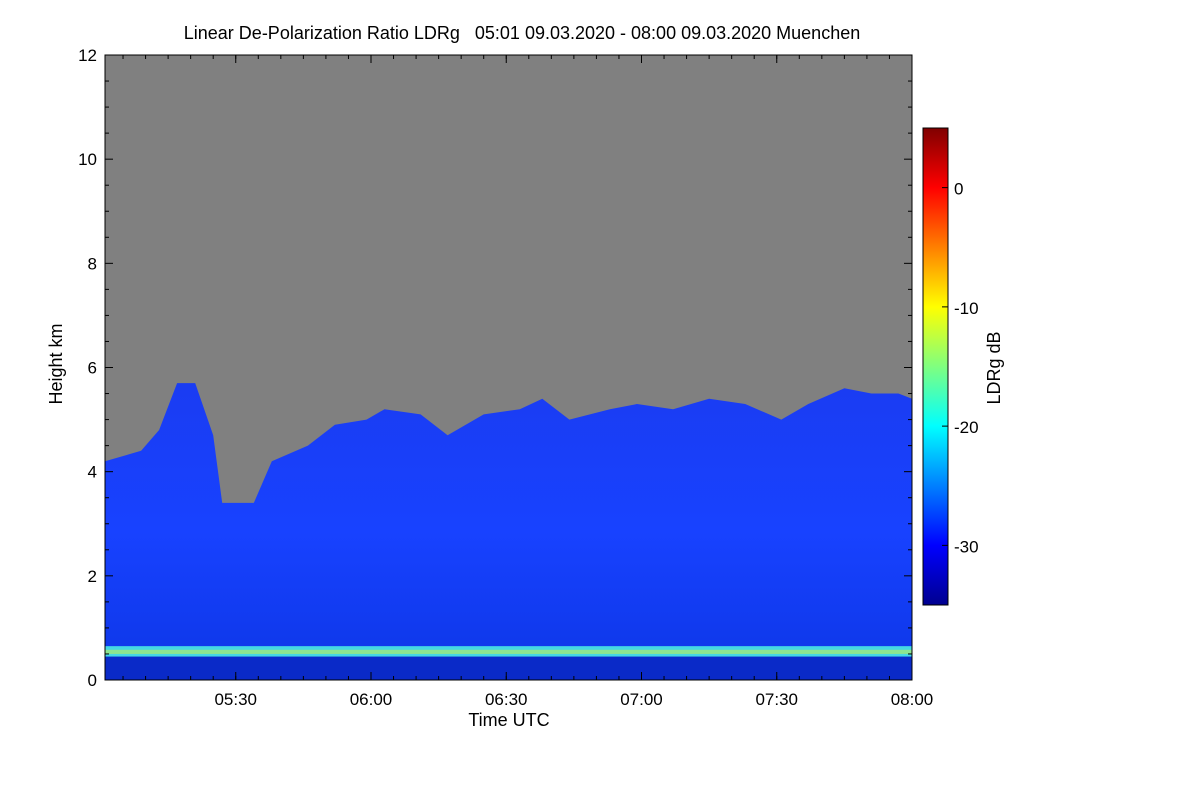 The image size is (1200, 800). I want to click on y-tick-label: 4, so click(92, 472).